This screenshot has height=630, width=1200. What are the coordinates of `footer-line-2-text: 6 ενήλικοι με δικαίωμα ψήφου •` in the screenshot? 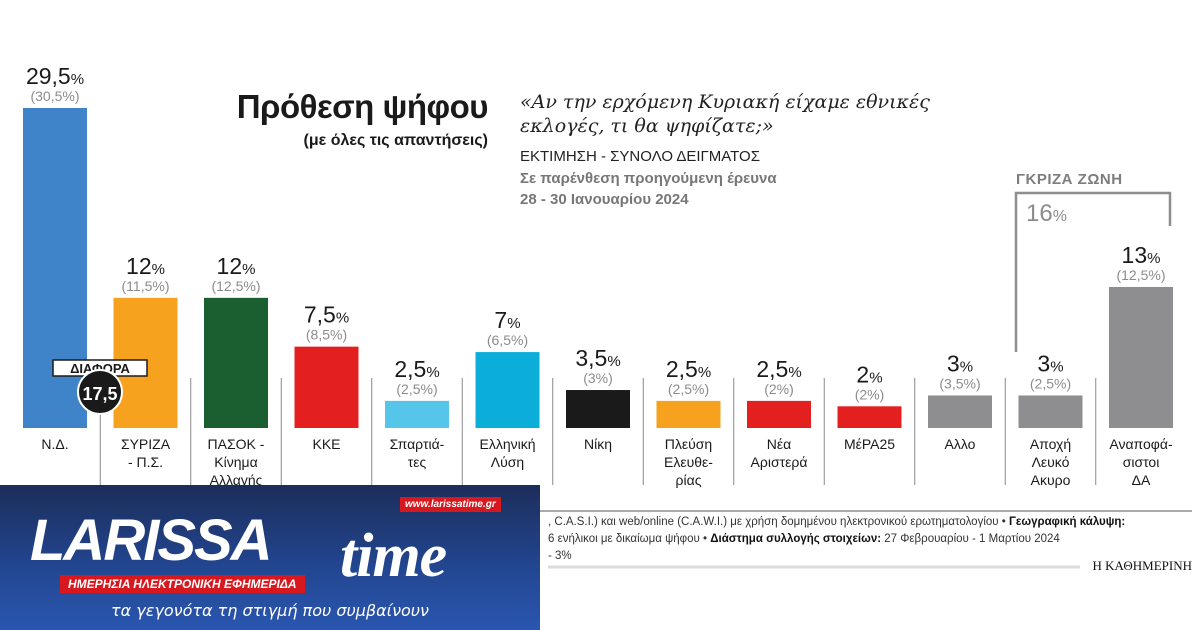 It's located at (629, 539).